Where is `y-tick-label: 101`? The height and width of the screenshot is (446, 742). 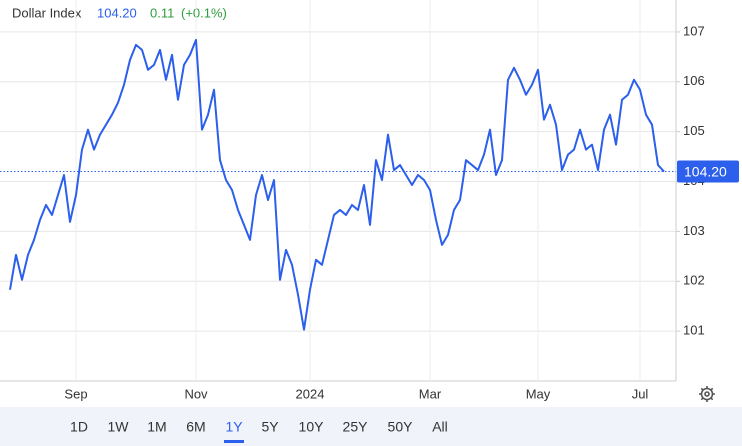 y-tick-label: 101 is located at coordinates (694, 330).